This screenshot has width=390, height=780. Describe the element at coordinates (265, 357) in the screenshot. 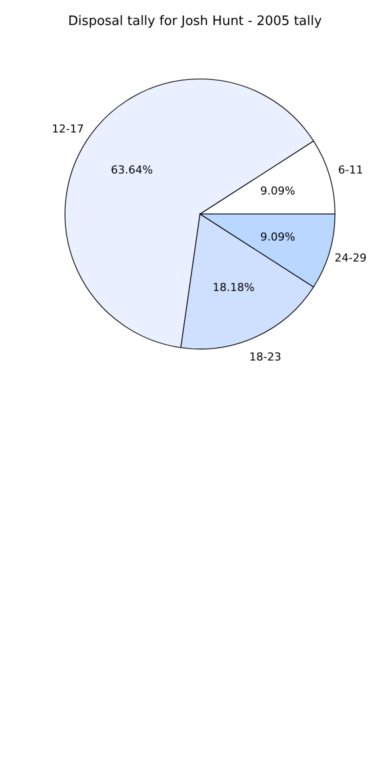

I see `slice-label: 18-23` at that location.